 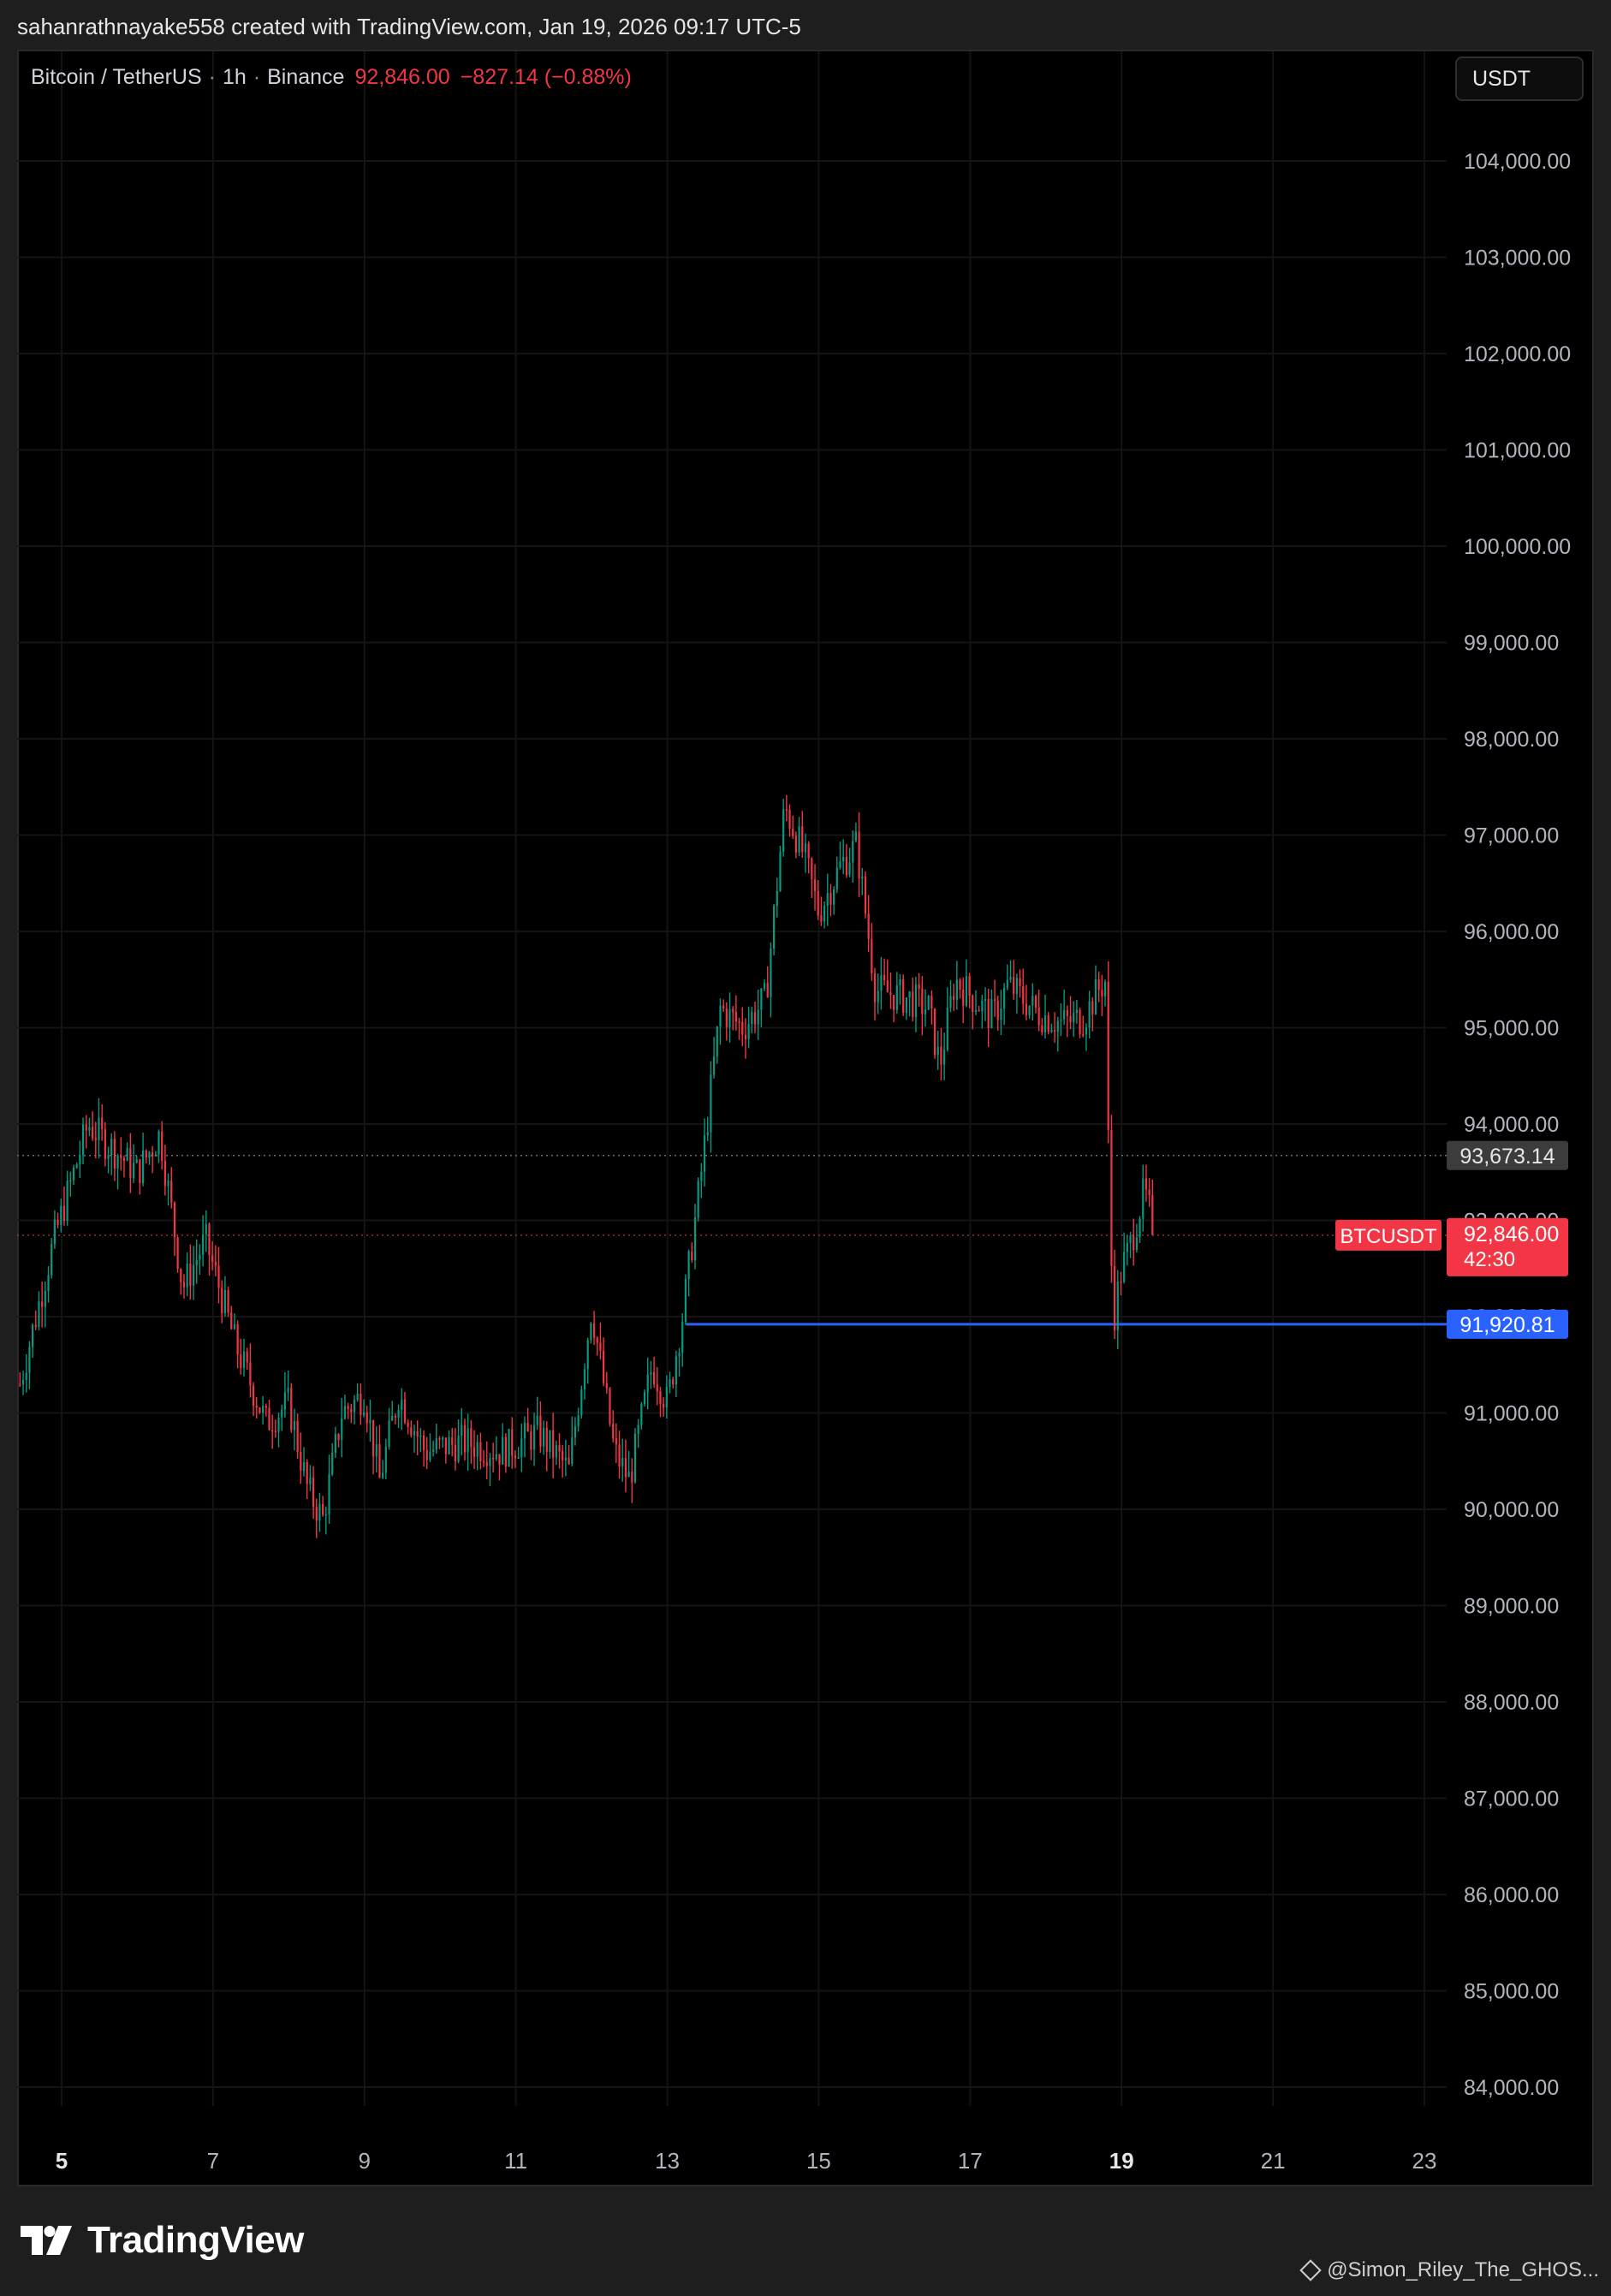 What do you see at coordinates (732, 1240) in the screenshot?
I see `horizontal-lines` at bounding box center [732, 1240].